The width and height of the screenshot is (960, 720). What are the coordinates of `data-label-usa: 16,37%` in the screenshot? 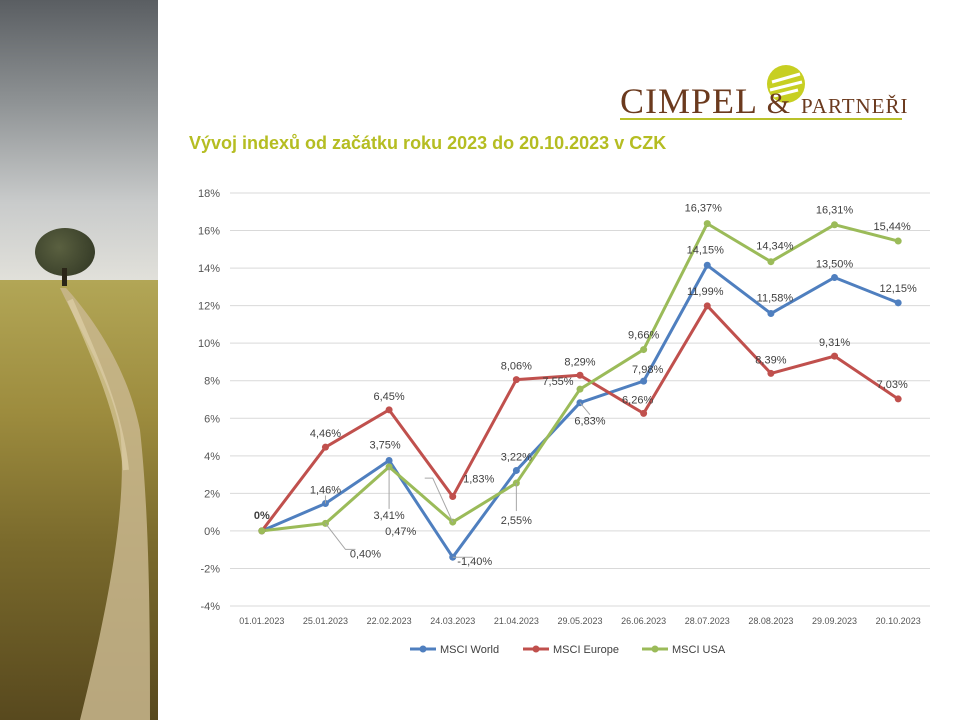 It's located at (704, 209).